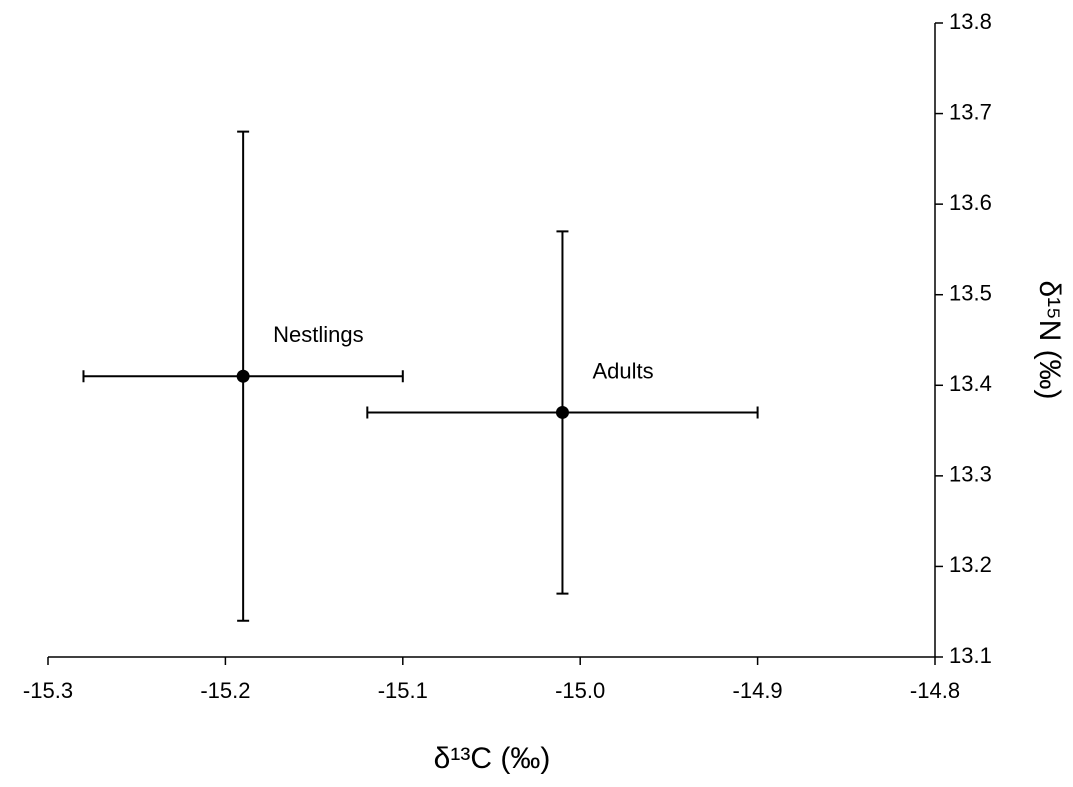 This screenshot has width=1073, height=787. I want to click on y-tick-label: 13.6, so click(970, 202).